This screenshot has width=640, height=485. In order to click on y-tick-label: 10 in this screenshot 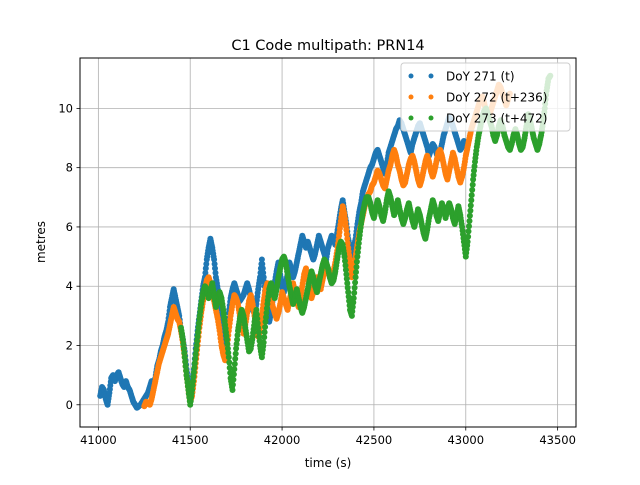, I will do `click(65, 108)`.